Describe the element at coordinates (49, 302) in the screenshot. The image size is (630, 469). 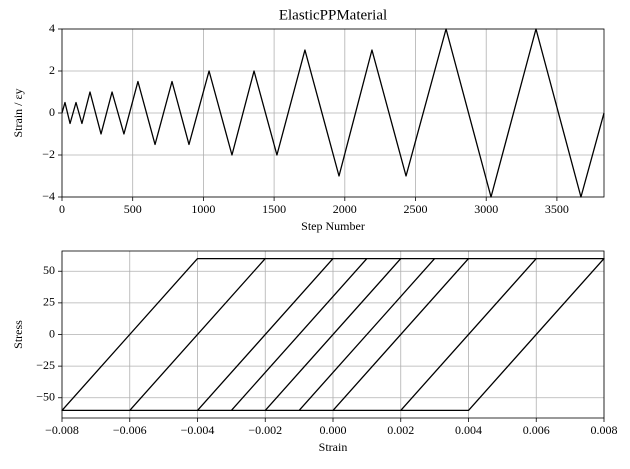
I see `y-tick-label: 25` at that location.